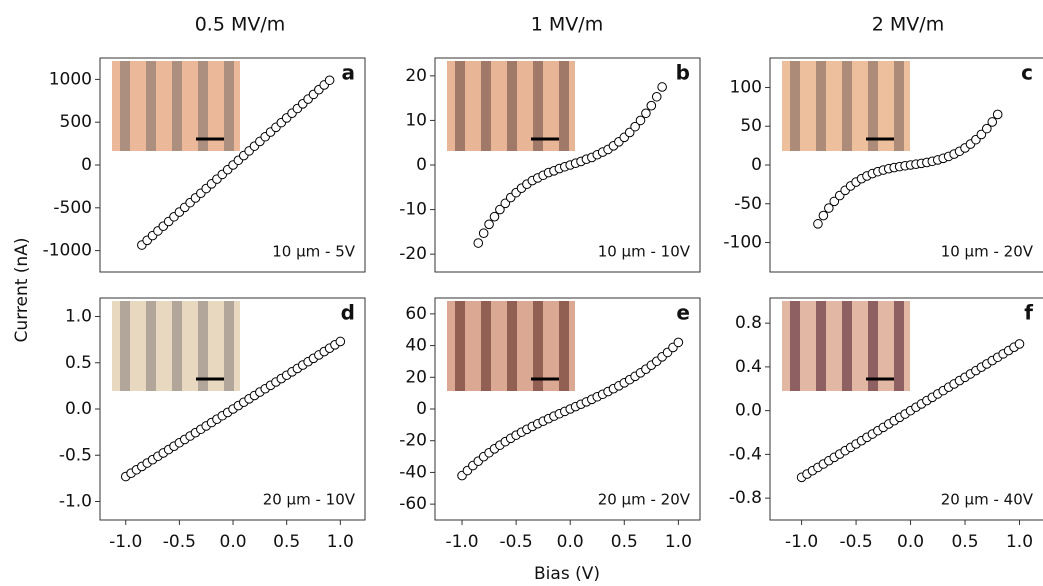 The height and width of the screenshot is (586, 1043). Describe the element at coordinates (78, 363) in the screenshot. I see `y-tick-label: 0.5` at that location.